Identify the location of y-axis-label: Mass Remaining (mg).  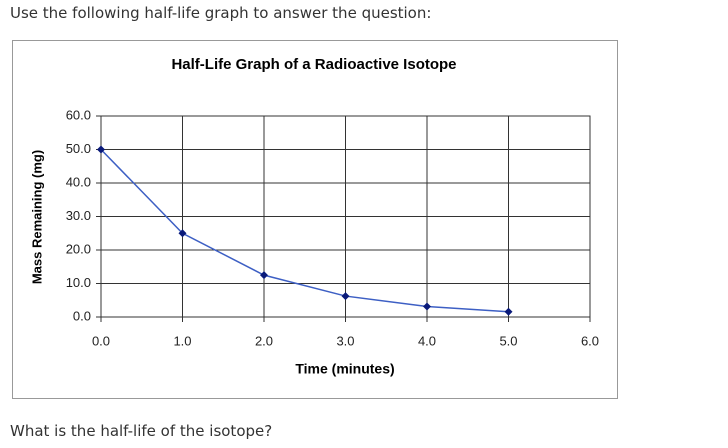
(36, 217).